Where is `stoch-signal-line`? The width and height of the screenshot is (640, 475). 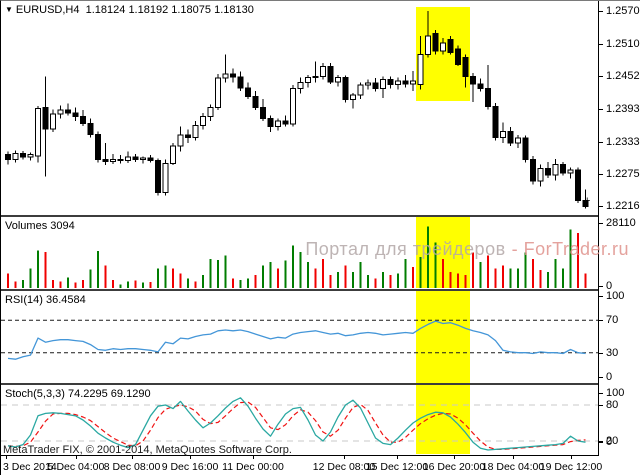 stoch-signal-line is located at coordinates (296, 426).